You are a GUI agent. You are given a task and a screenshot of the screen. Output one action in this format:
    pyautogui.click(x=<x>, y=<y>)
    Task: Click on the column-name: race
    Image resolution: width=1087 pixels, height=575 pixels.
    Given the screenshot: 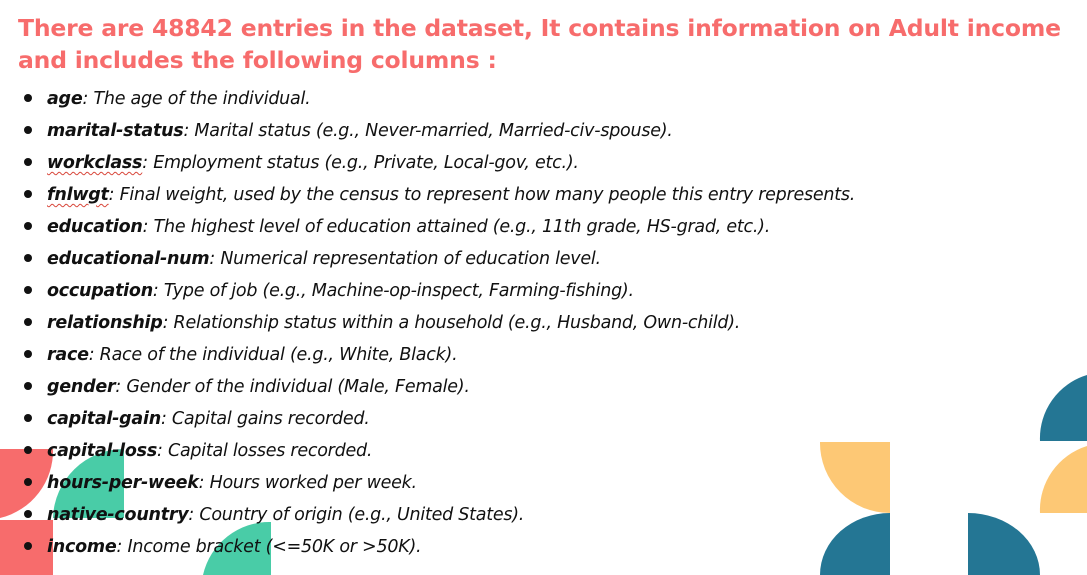 What is the action you would take?
    pyautogui.click(x=68, y=355)
    